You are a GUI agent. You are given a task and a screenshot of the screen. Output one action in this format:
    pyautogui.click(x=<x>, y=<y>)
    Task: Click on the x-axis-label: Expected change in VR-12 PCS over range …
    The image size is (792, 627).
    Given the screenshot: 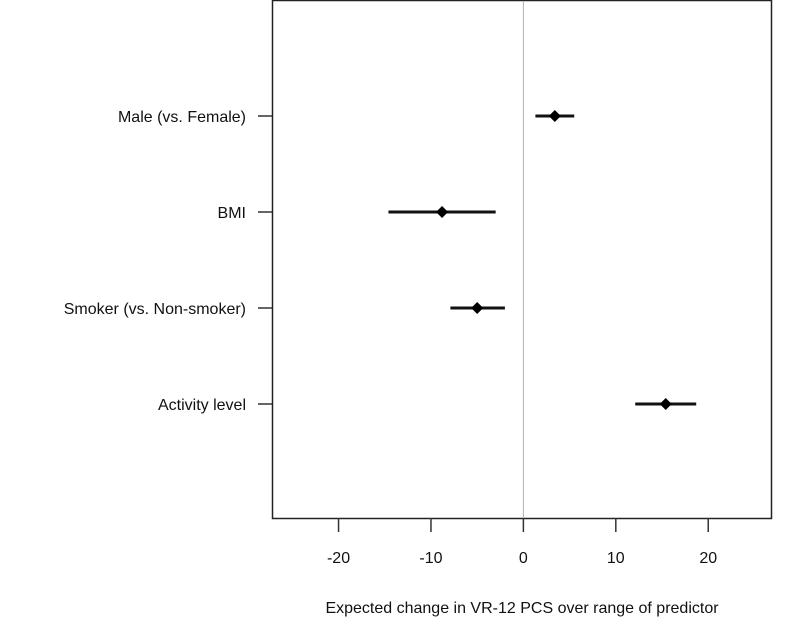 What is the action you would take?
    pyautogui.click(x=522, y=608)
    